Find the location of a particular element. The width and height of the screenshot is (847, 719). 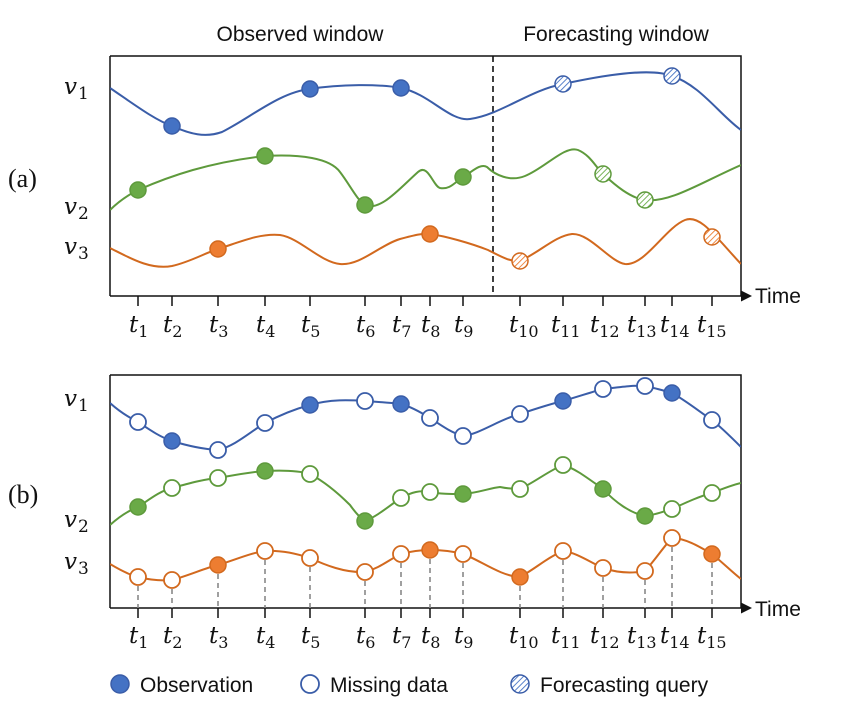

panel-b-var-label-v1: v1 is located at coordinates (76, 401).